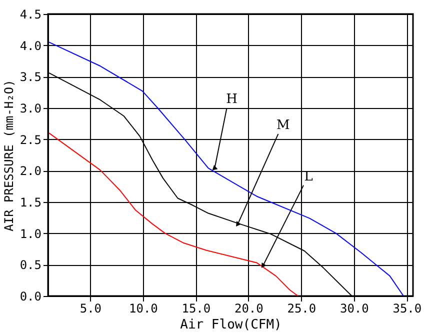 The height and width of the screenshot is (333, 432). Describe the element at coordinates (31, 15) in the screenshot. I see `y-tick-label: 4.5` at that location.